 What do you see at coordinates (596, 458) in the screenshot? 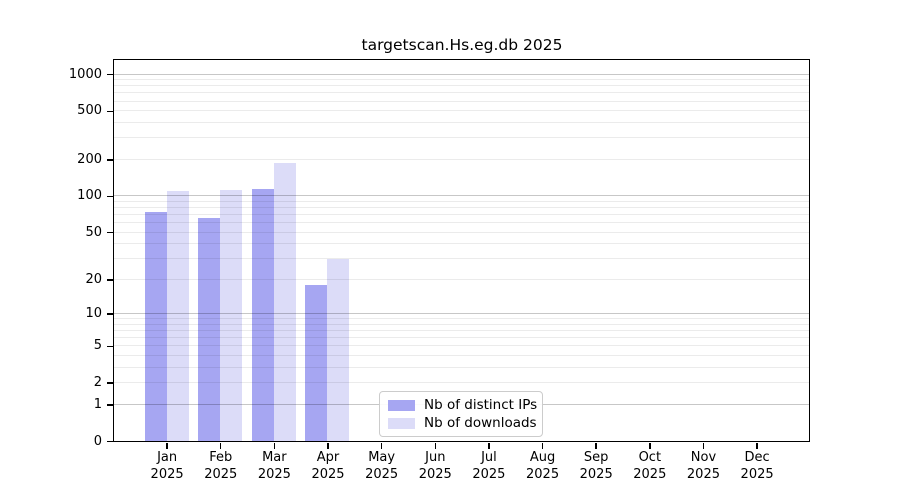
I see `x-label-month: Sep` at bounding box center [596, 458].